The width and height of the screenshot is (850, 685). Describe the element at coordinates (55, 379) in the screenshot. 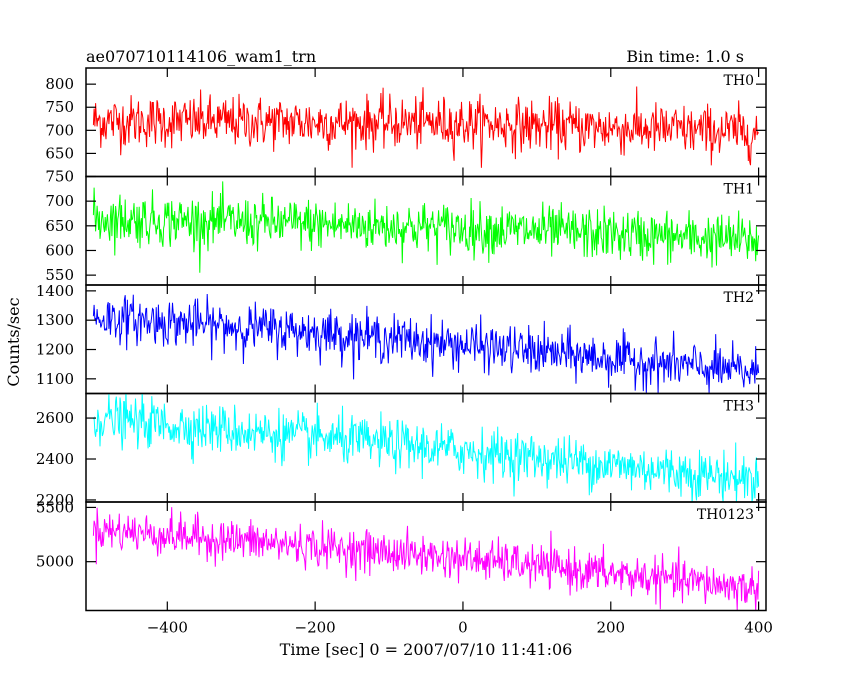

I see `y-tick-label: 1100` at that location.